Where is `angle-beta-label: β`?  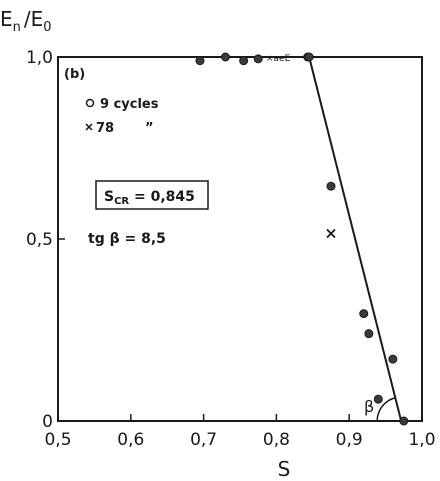
angle-beta-label: β is located at coordinates (369, 406).